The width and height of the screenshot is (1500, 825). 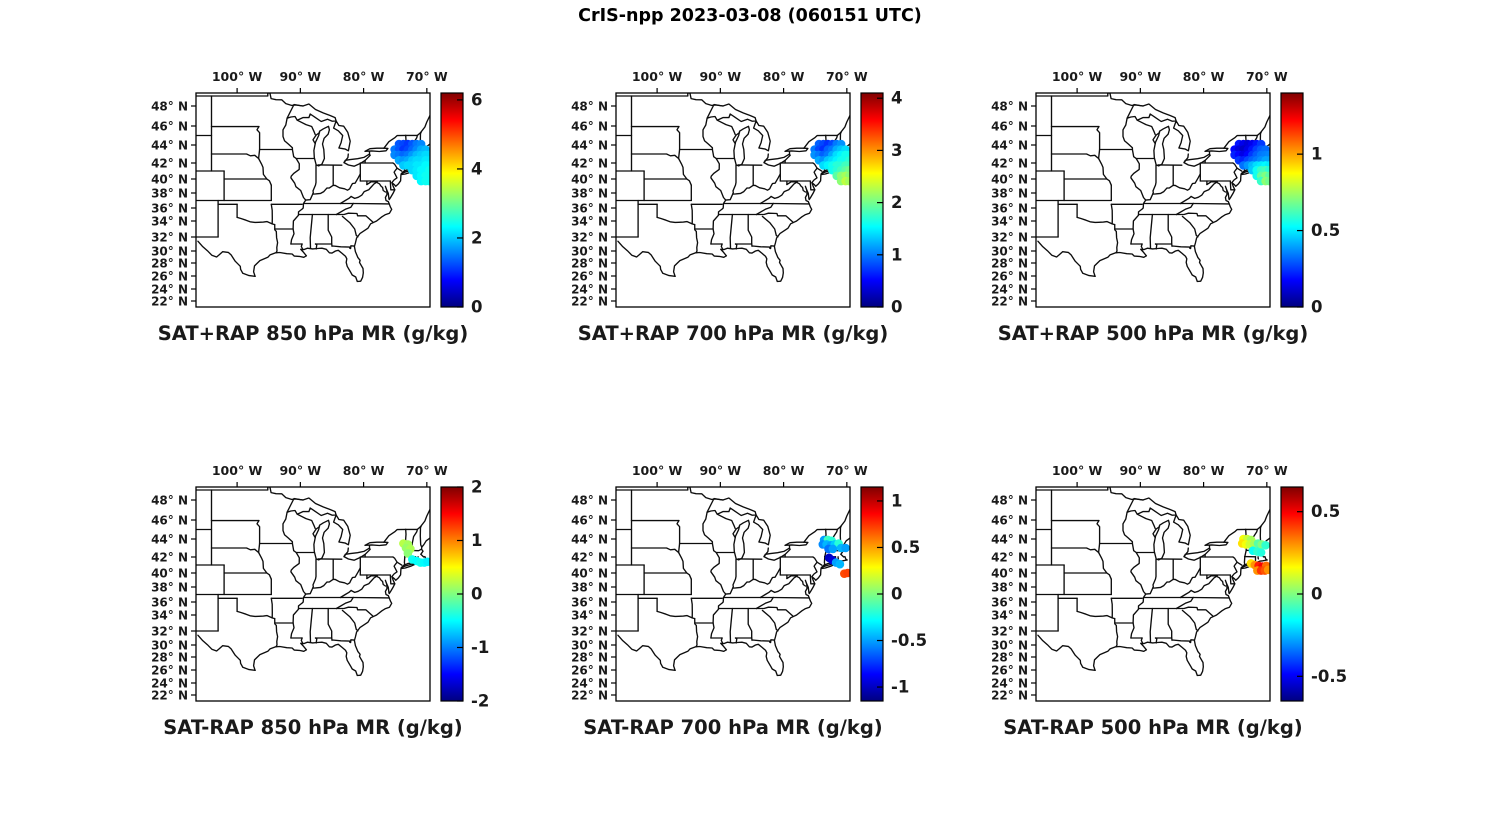 I want to click on figure-title: CrIS-npp 2023-03-08 (060151 UTC), so click(x=750, y=16).